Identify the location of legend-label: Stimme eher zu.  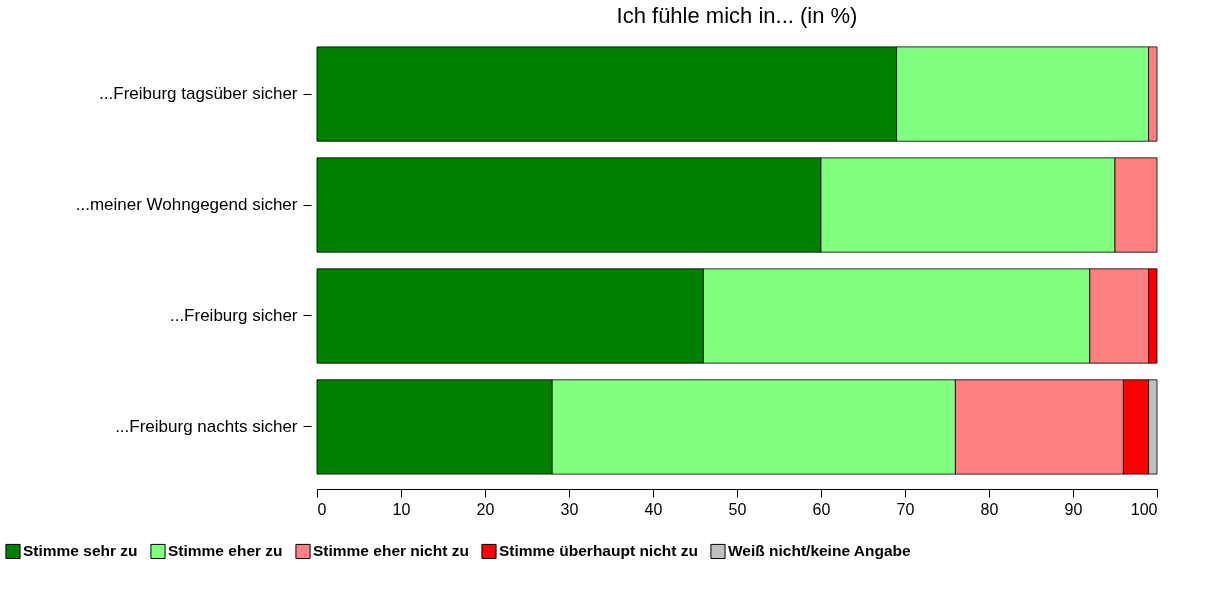
(225, 551).